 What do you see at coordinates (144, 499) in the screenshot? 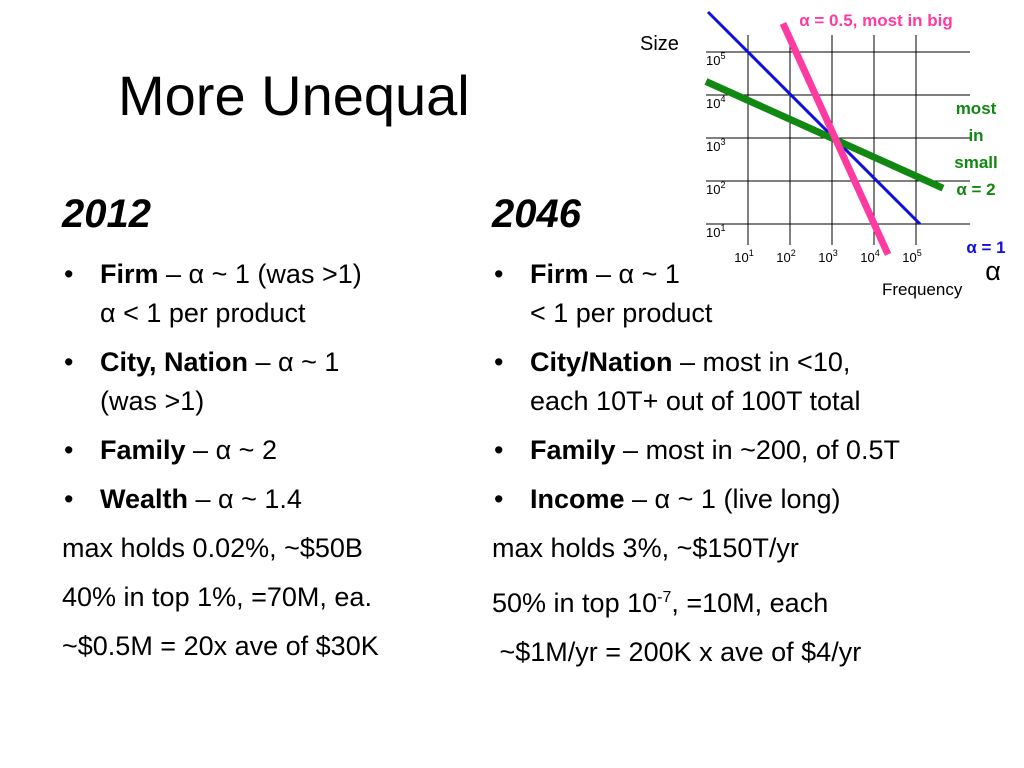
I see `bullet-term: Wealth` at bounding box center [144, 499].